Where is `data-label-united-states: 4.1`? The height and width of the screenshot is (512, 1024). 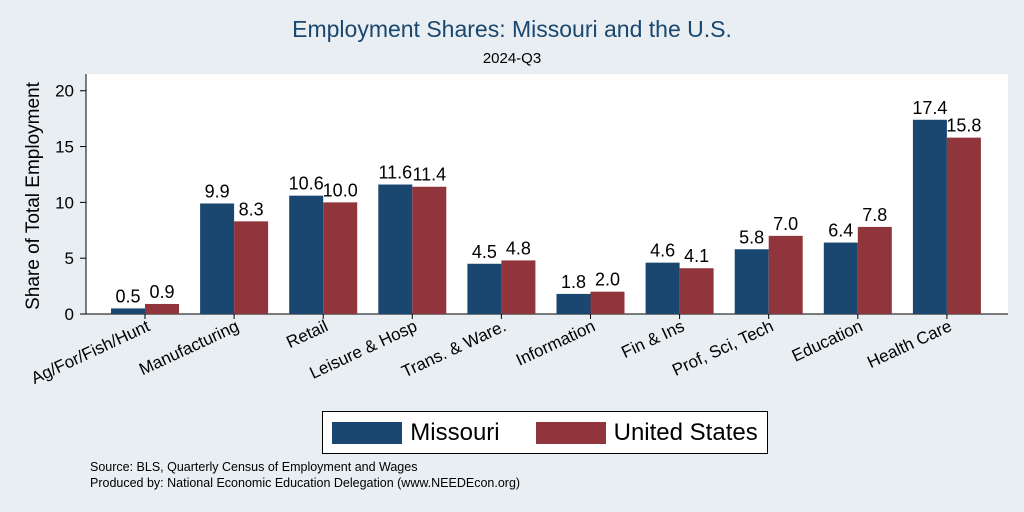
data-label-united-states: 4.1 is located at coordinates (696, 256).